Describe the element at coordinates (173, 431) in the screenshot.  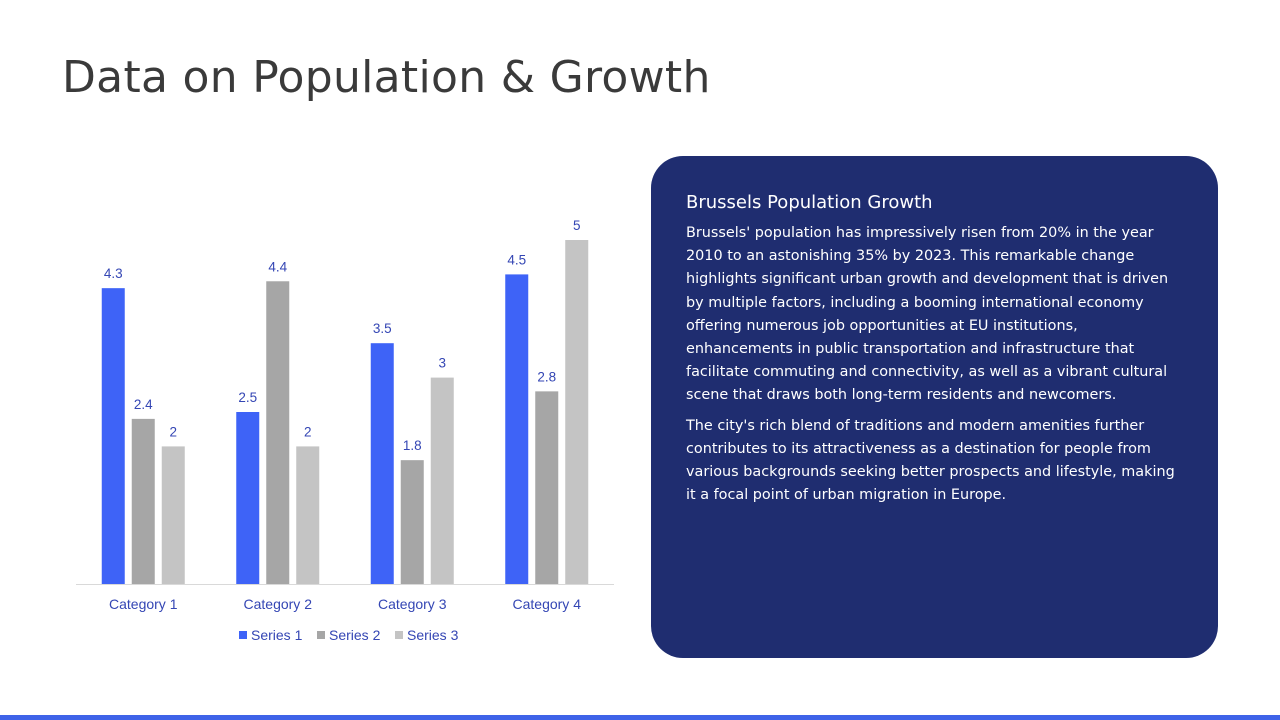
I see `data-label-1-series-3: 2` at that location.